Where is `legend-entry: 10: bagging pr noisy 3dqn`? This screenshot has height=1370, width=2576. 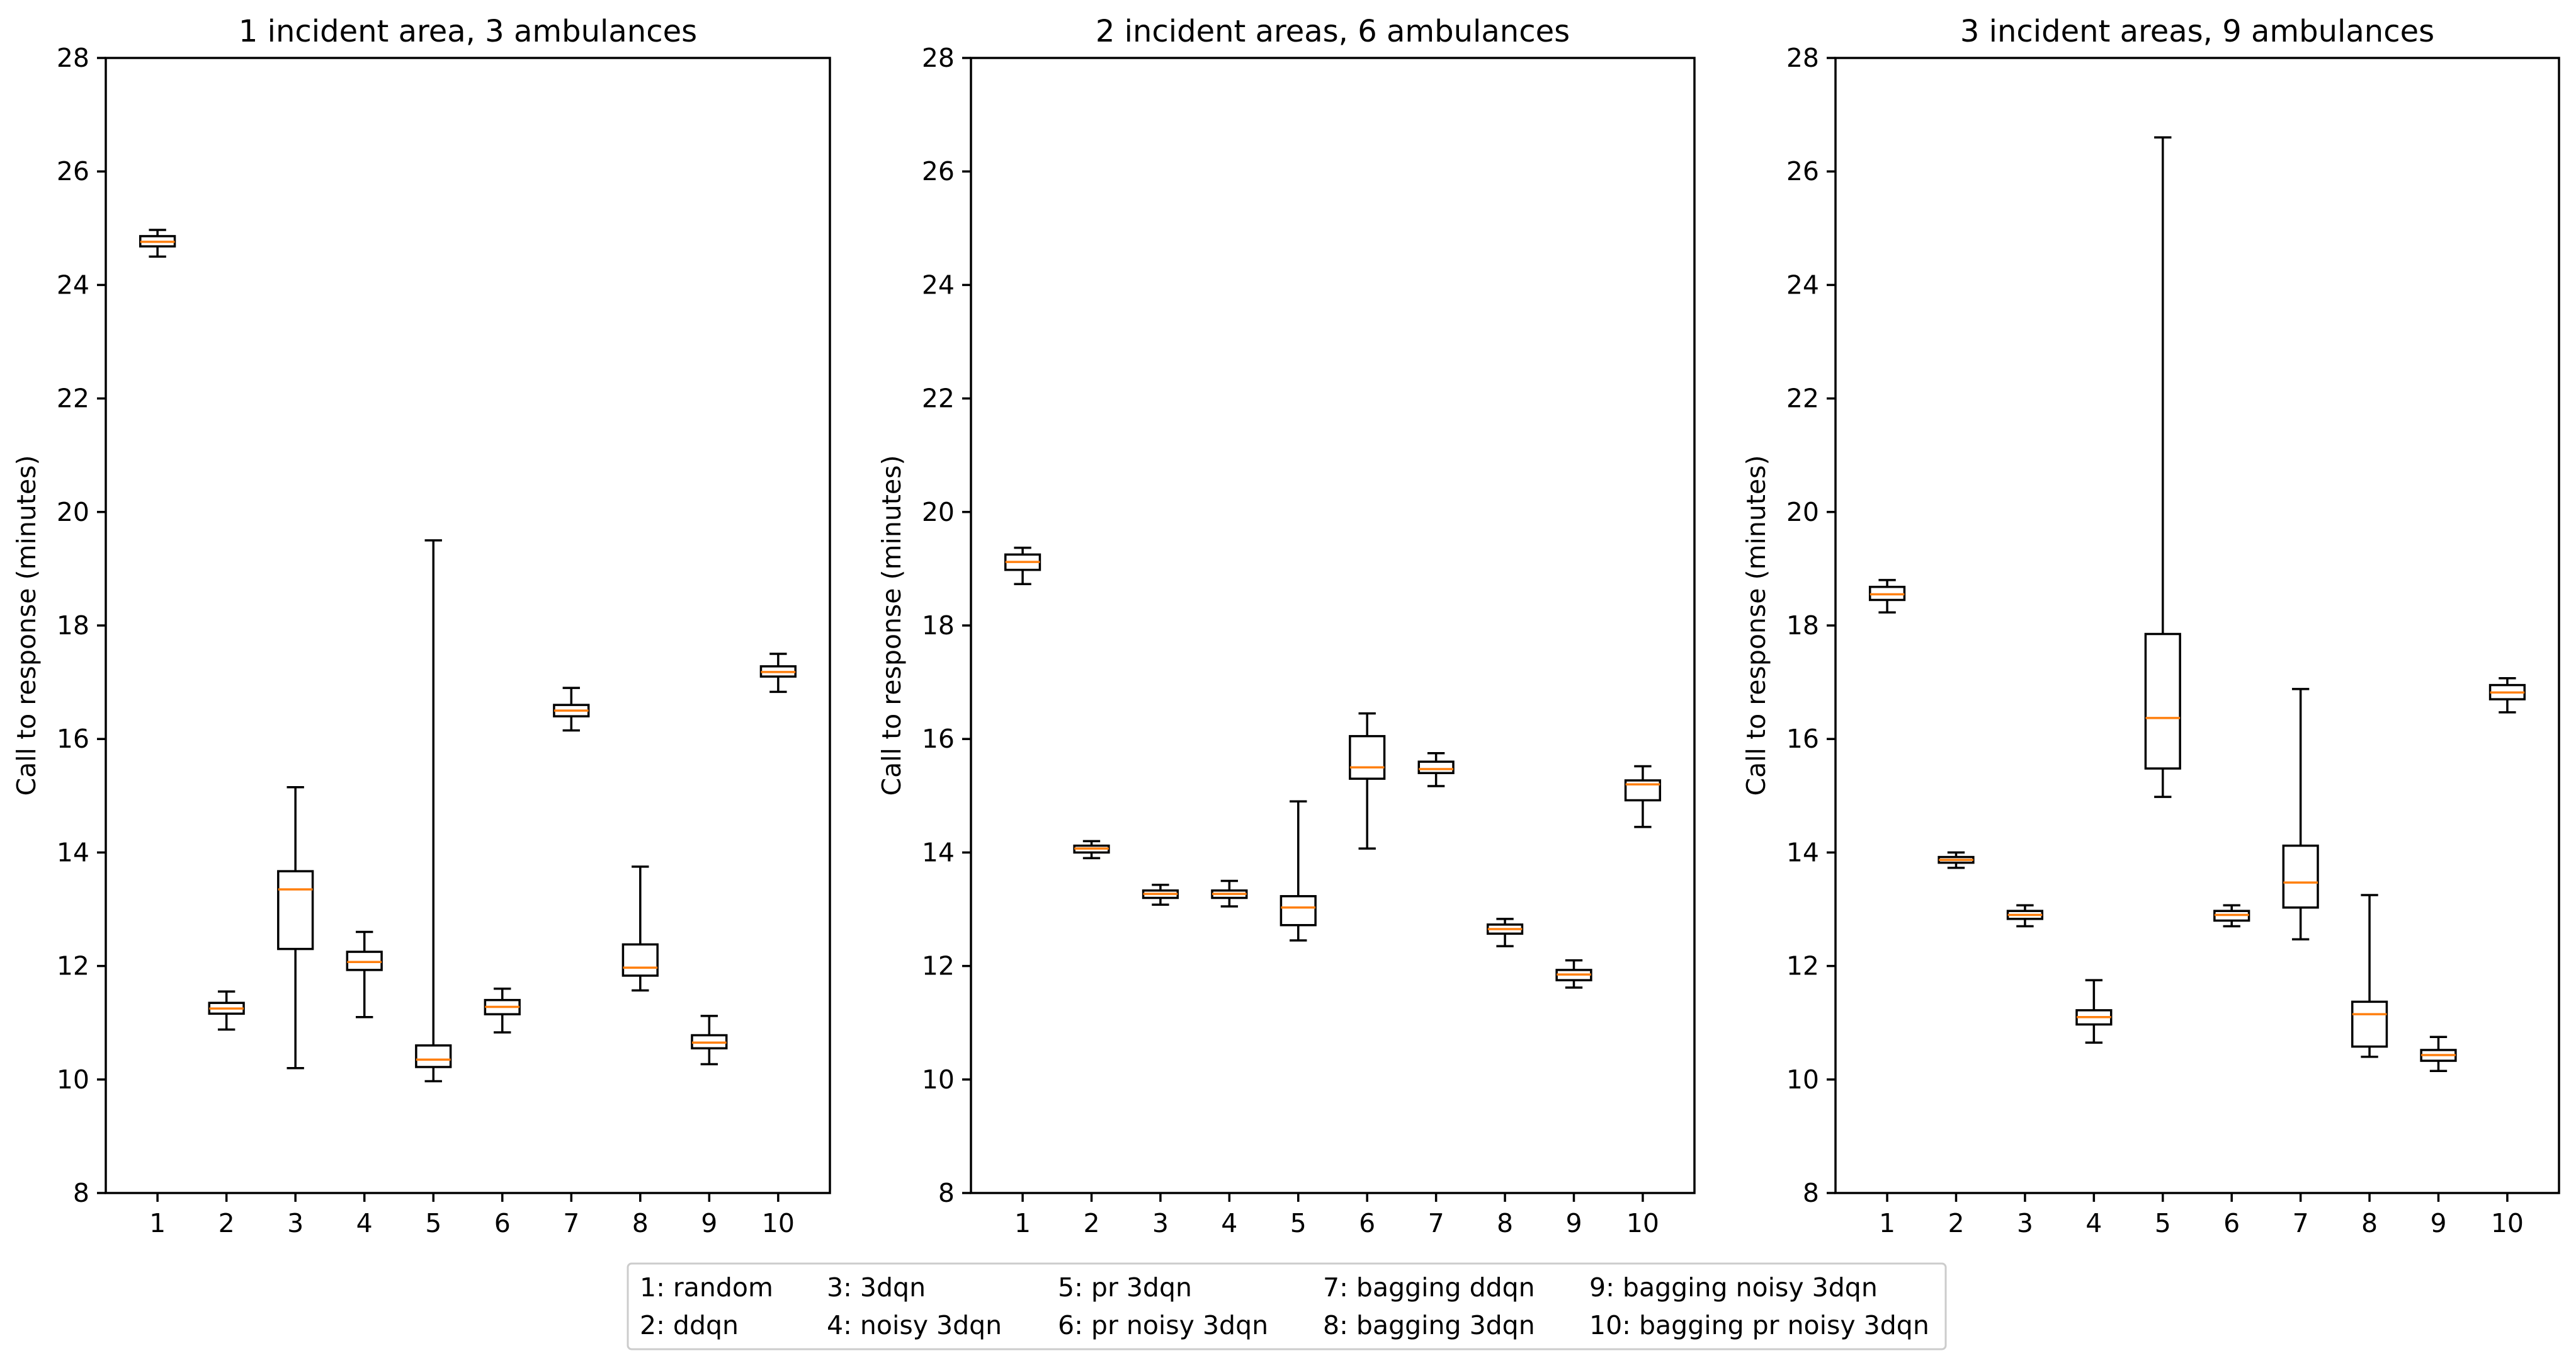 legend-entry: 10: bagging pr noisy 3dqn is located at coordinates (1759, 1325).